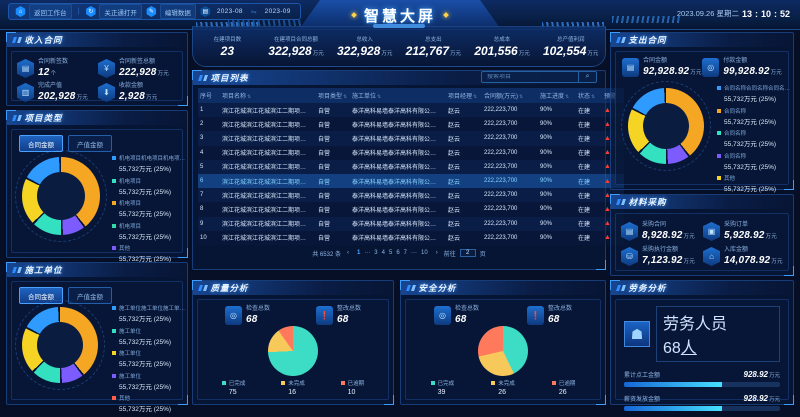  Describe the element at coordinates (530, 77) in the screenshot. I see `search-input` at that location.